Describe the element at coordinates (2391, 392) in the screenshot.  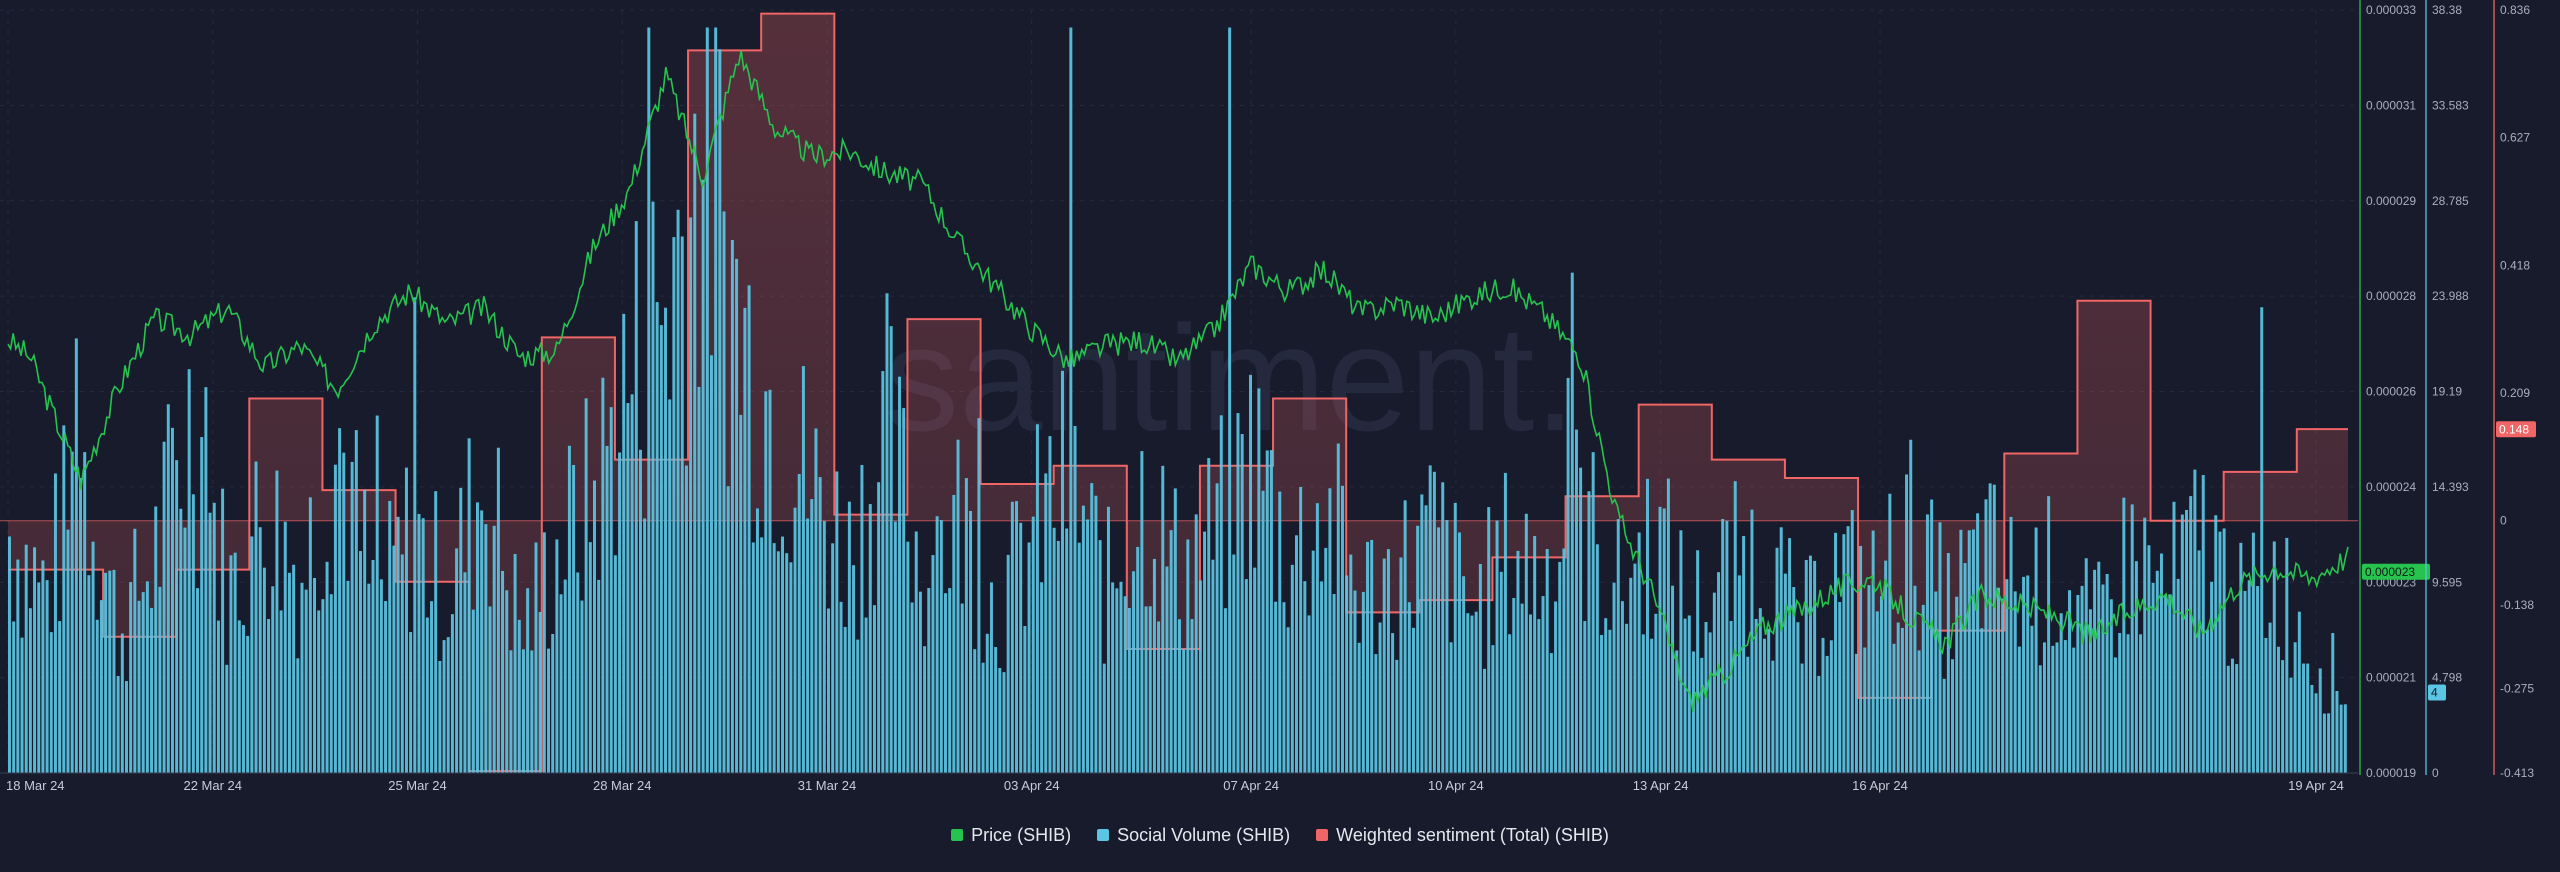
I see `price-tick-label: 0.000026` at that location.